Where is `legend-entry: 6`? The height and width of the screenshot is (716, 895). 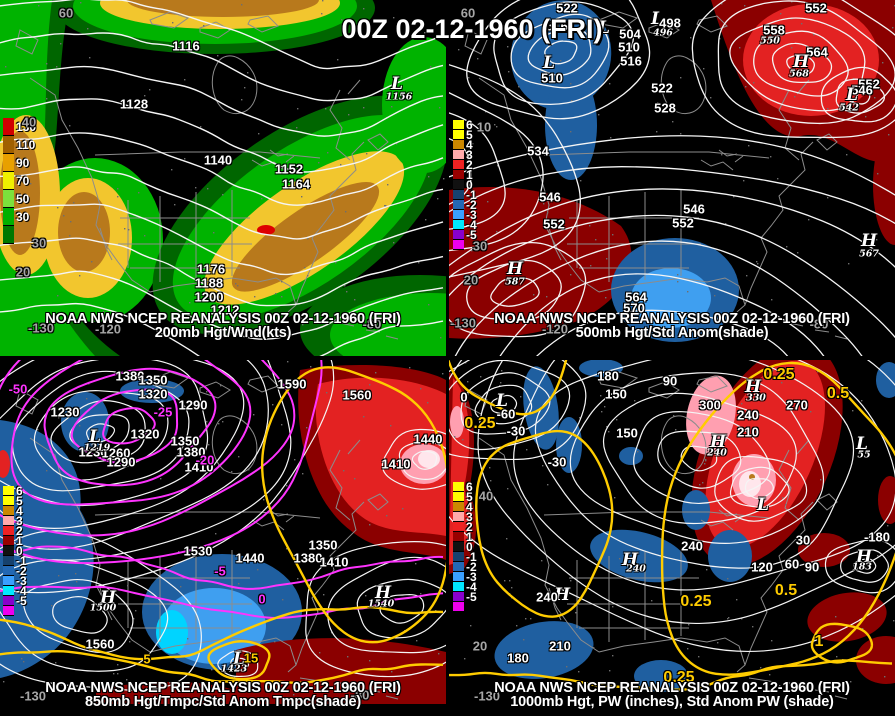
legend-entry: 6 is located at coordinates (465, 487).